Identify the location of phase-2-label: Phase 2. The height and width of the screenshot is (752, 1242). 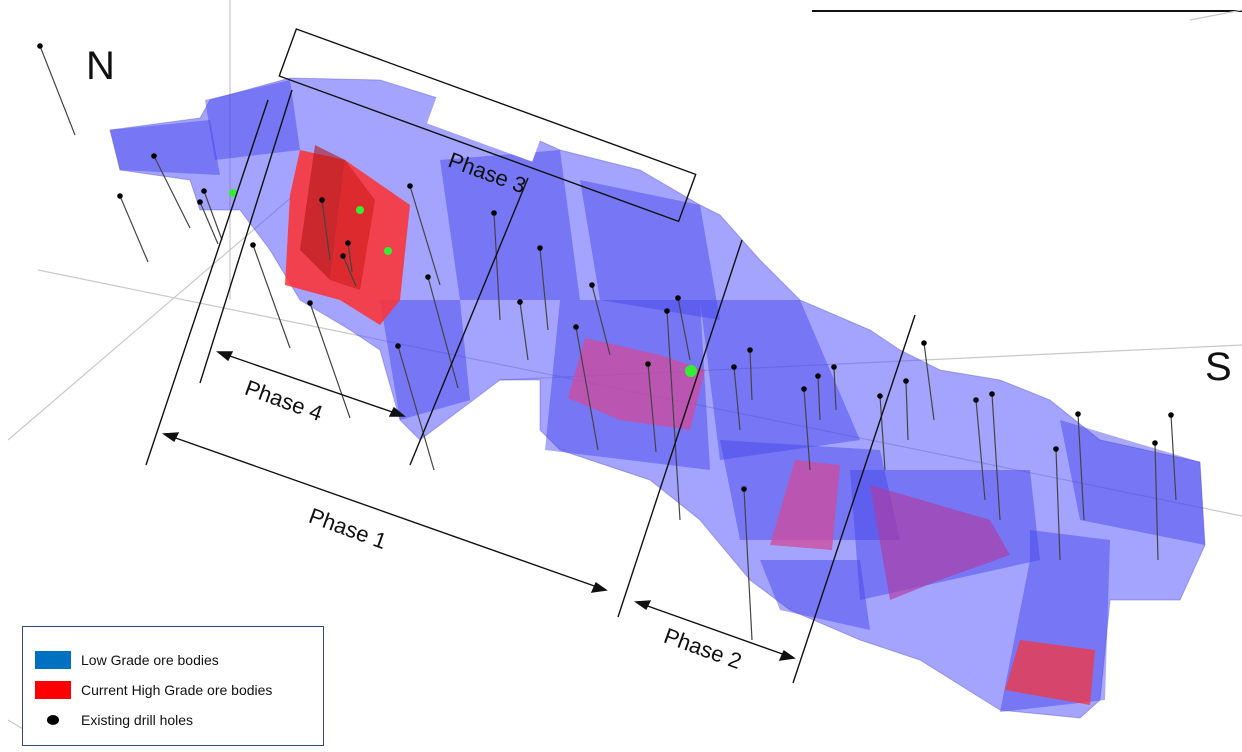
(703, 648).